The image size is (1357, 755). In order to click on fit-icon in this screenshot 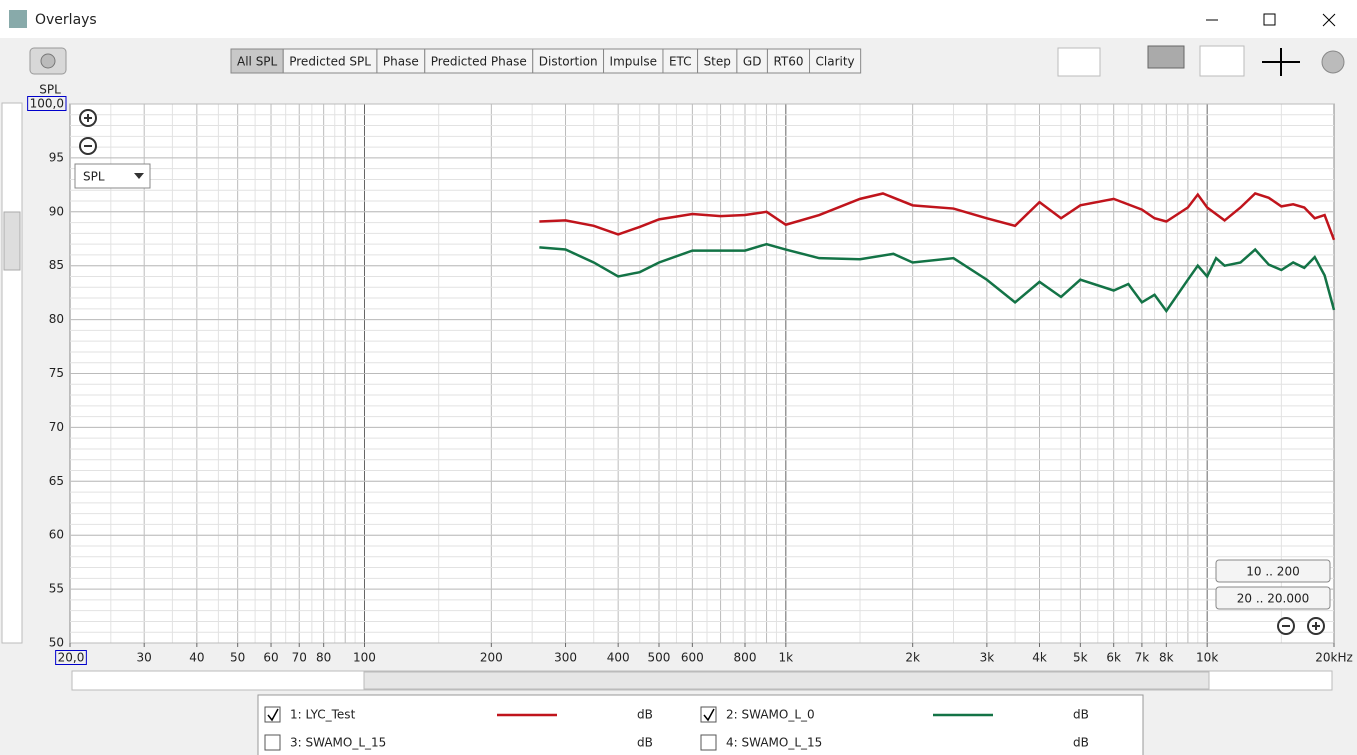, I will do `click(1281, 62)`.